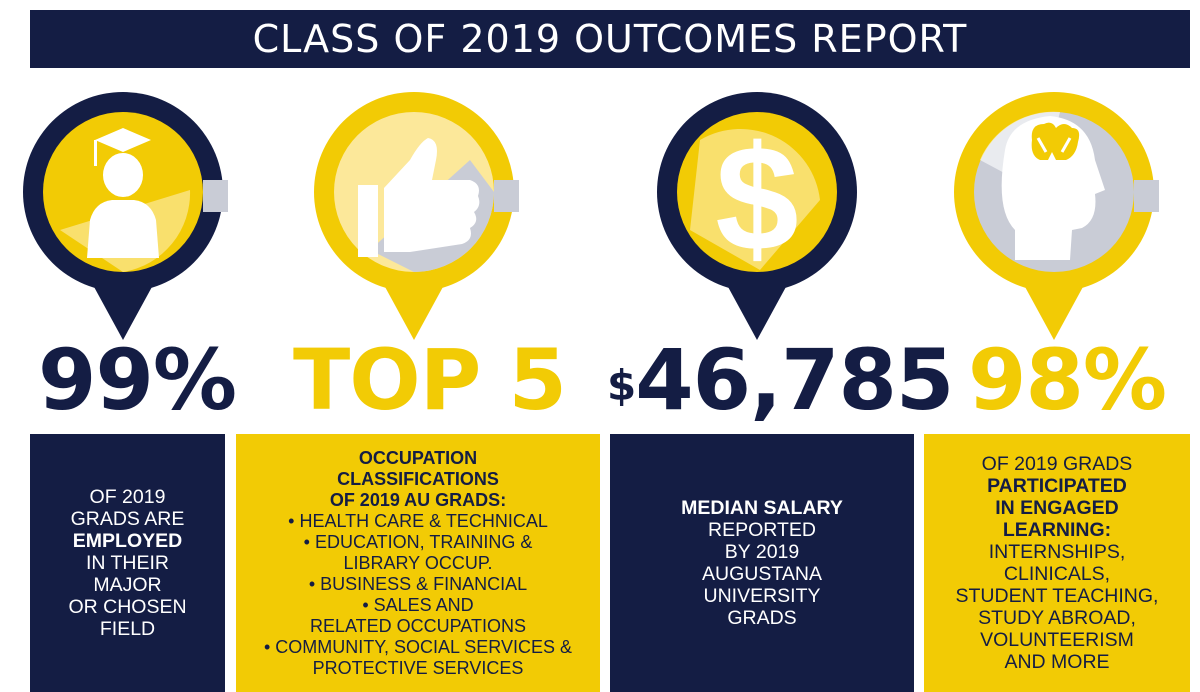 This screenshot has width=1200, height=692. Describe the element at coordinates (125, 216) in the screenshot. I see `graduate-icon` at that location.